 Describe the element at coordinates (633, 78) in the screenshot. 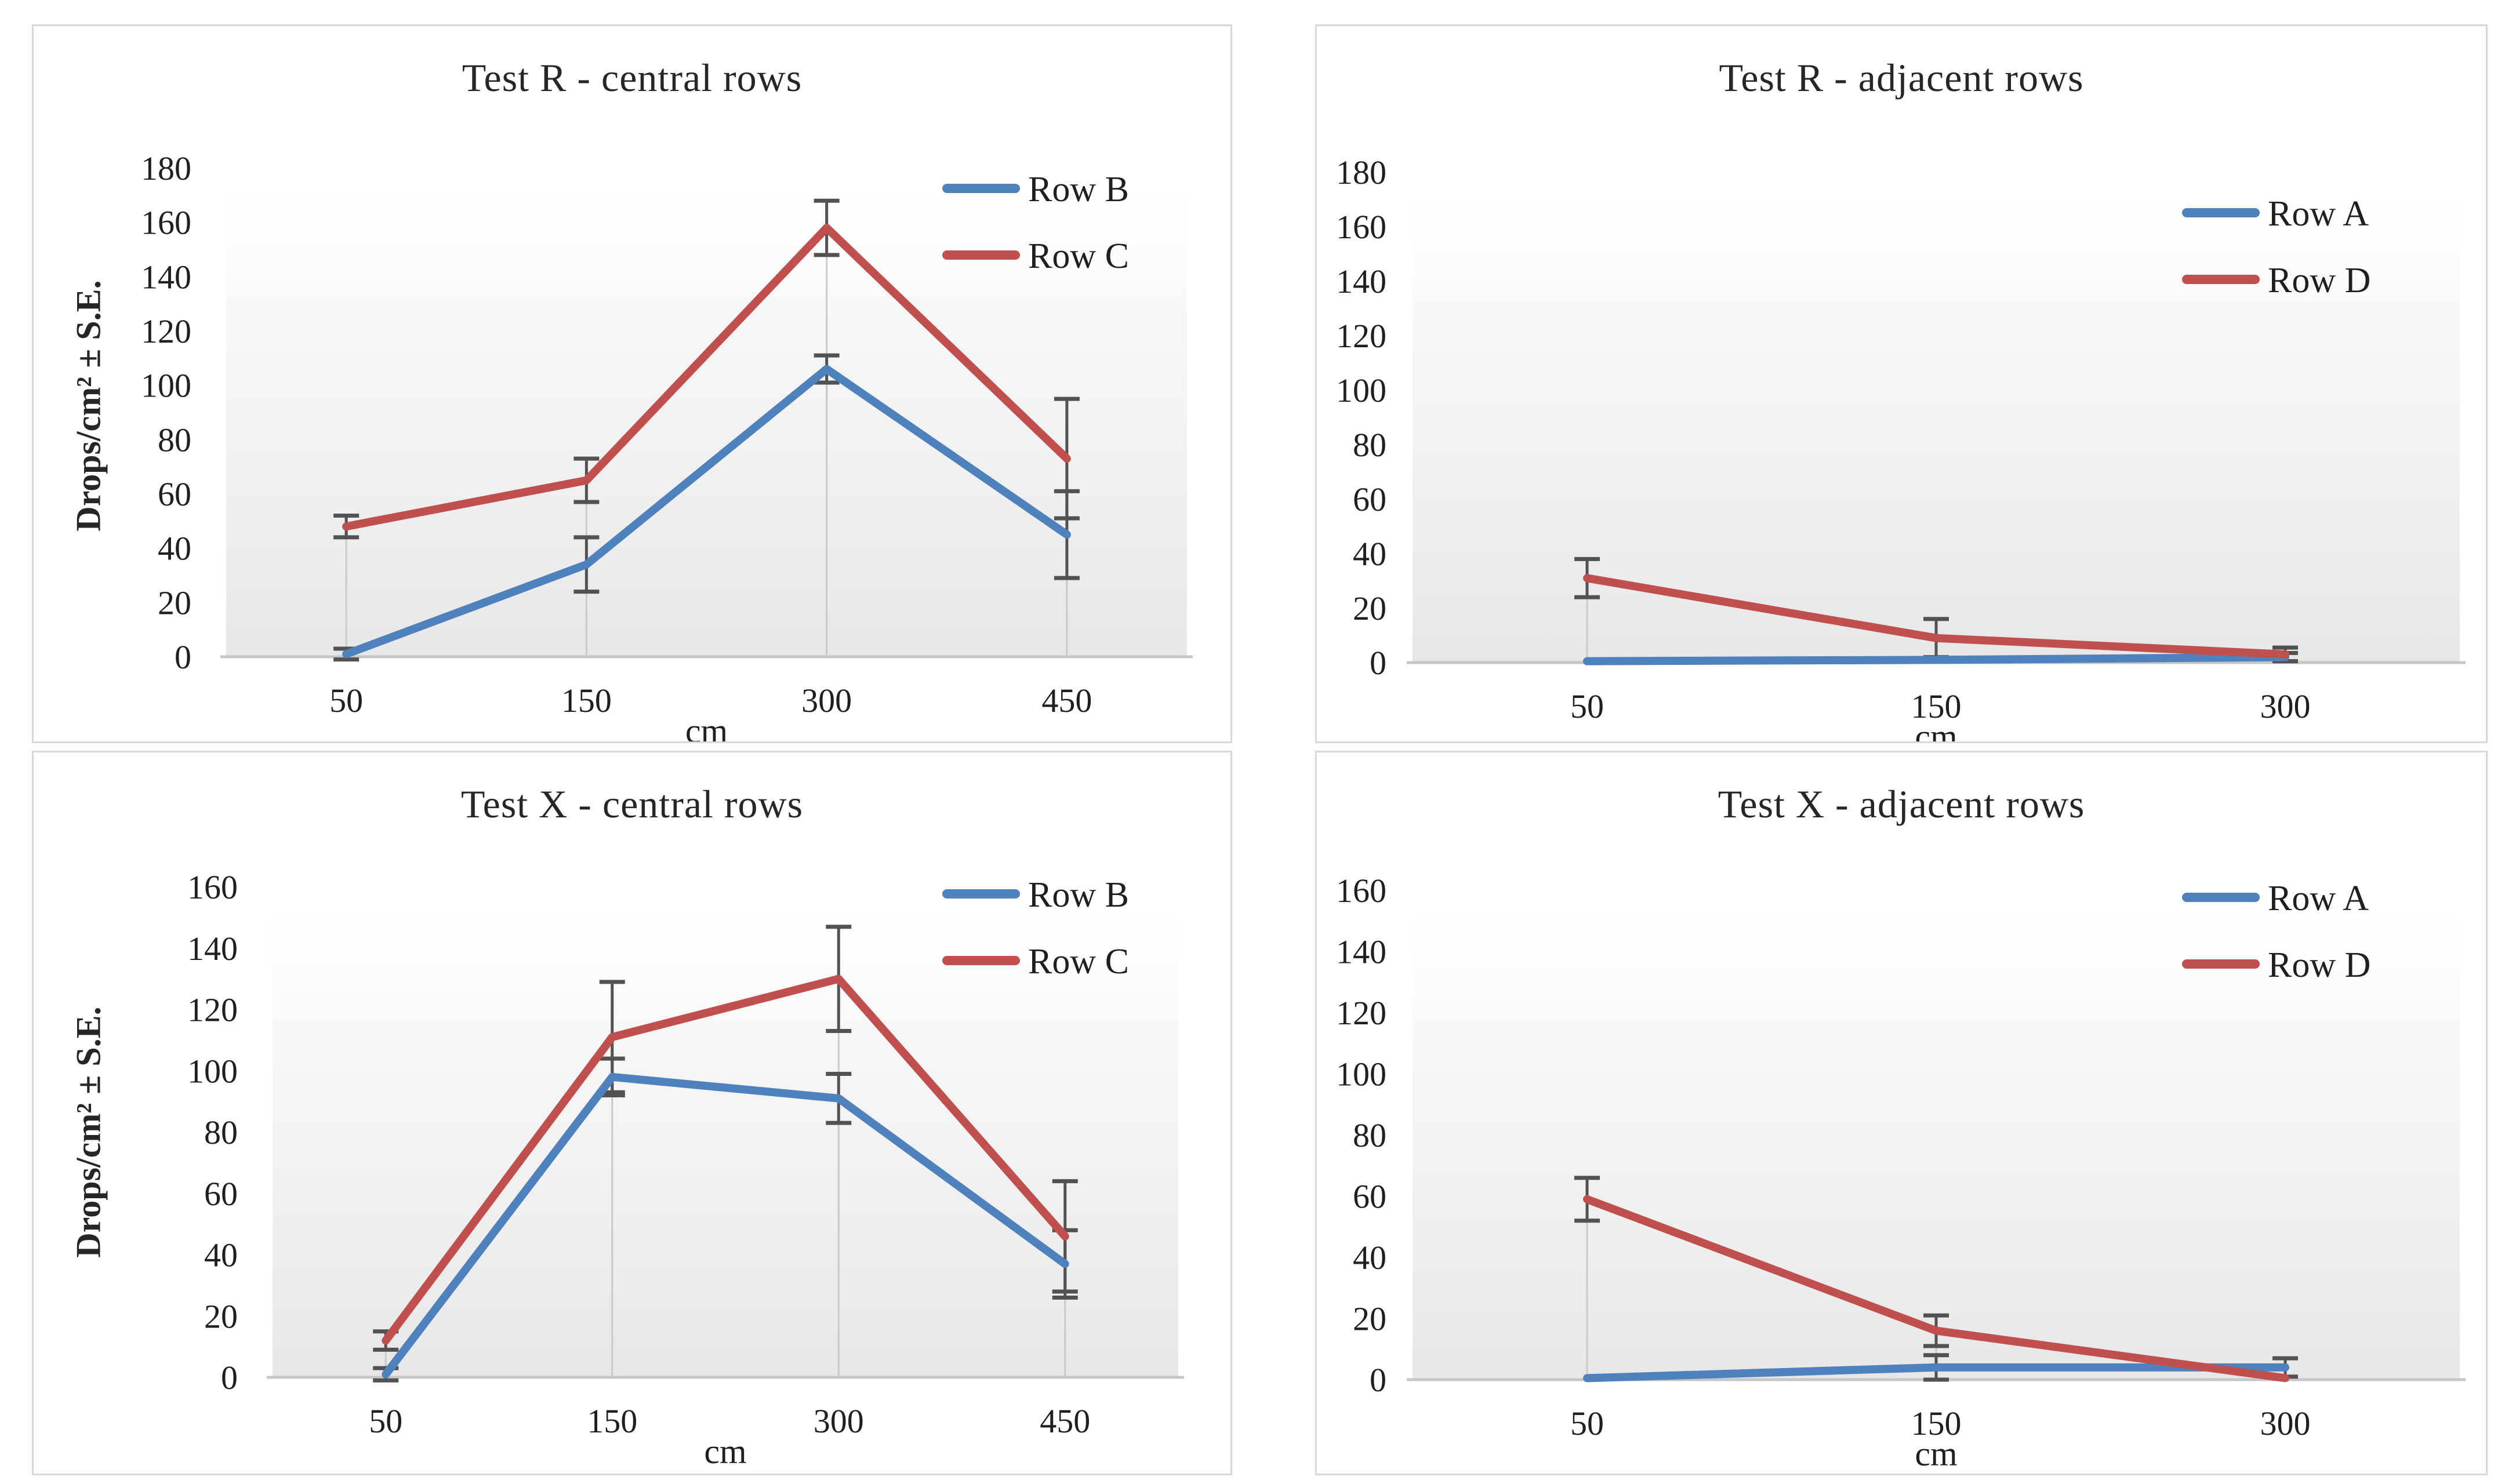

I see `chart-title: Test R - central rows` at that location.